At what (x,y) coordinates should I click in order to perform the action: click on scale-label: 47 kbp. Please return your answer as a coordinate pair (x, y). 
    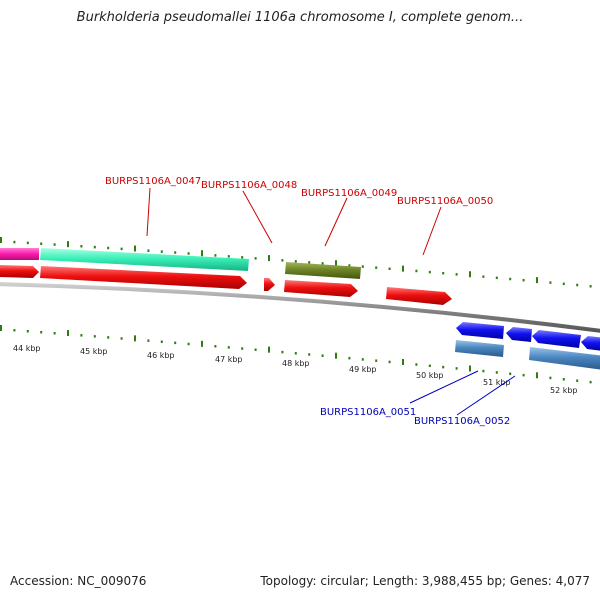
    Looking at the image, I should click on (229, 359).